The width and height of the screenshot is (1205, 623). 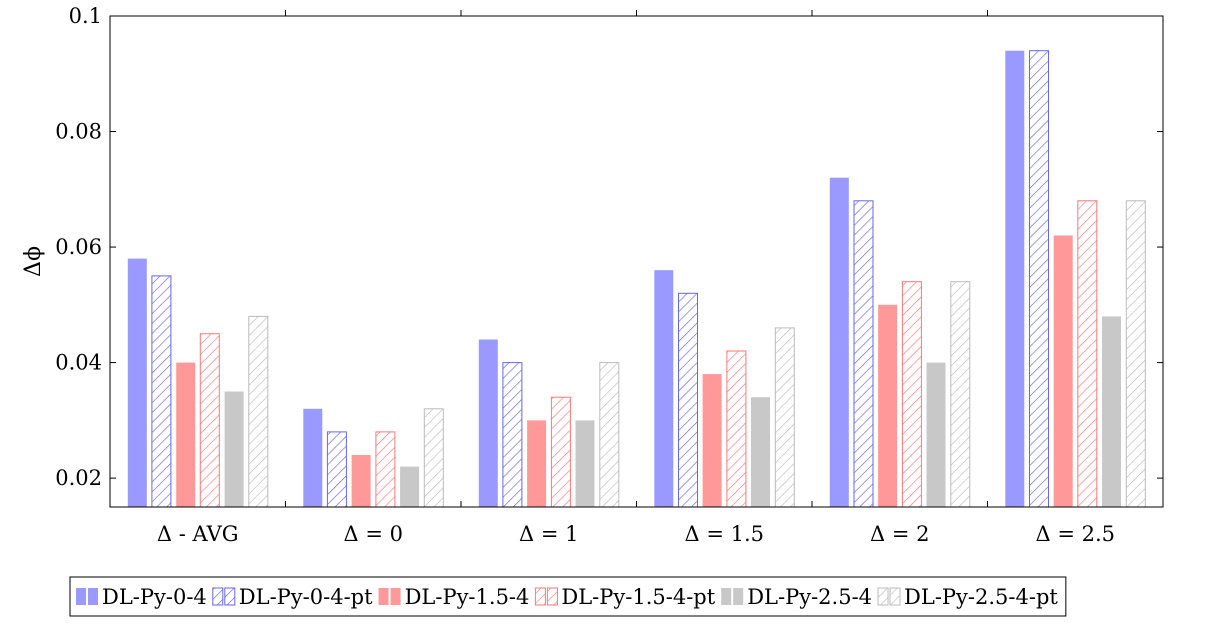 I want to click on y-axis-label: Δϕ, so click(x=33, y=261).